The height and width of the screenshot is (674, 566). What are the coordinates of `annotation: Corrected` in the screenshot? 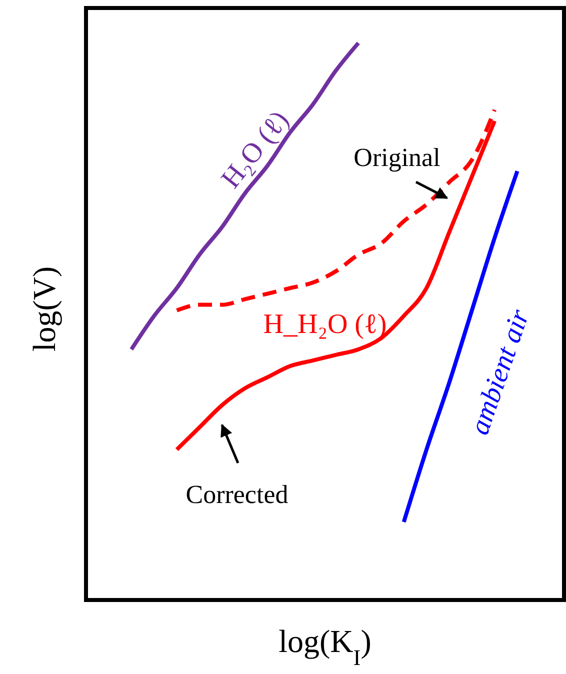 It's located at (237, 494).